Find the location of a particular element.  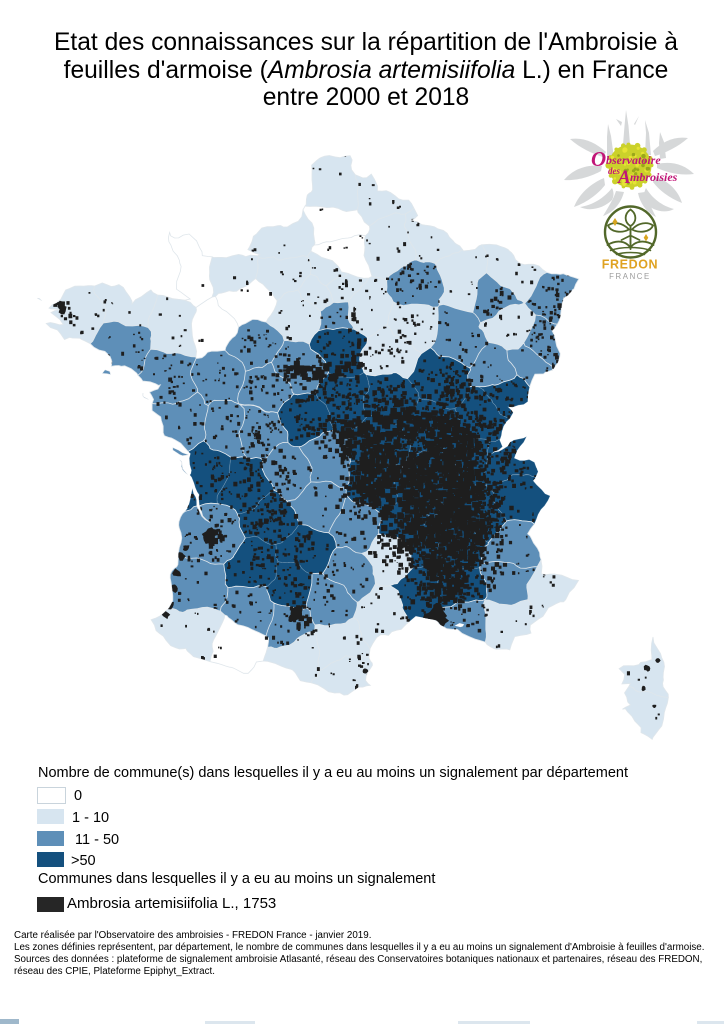

svg-text: des is located at coordinates (614, 171).